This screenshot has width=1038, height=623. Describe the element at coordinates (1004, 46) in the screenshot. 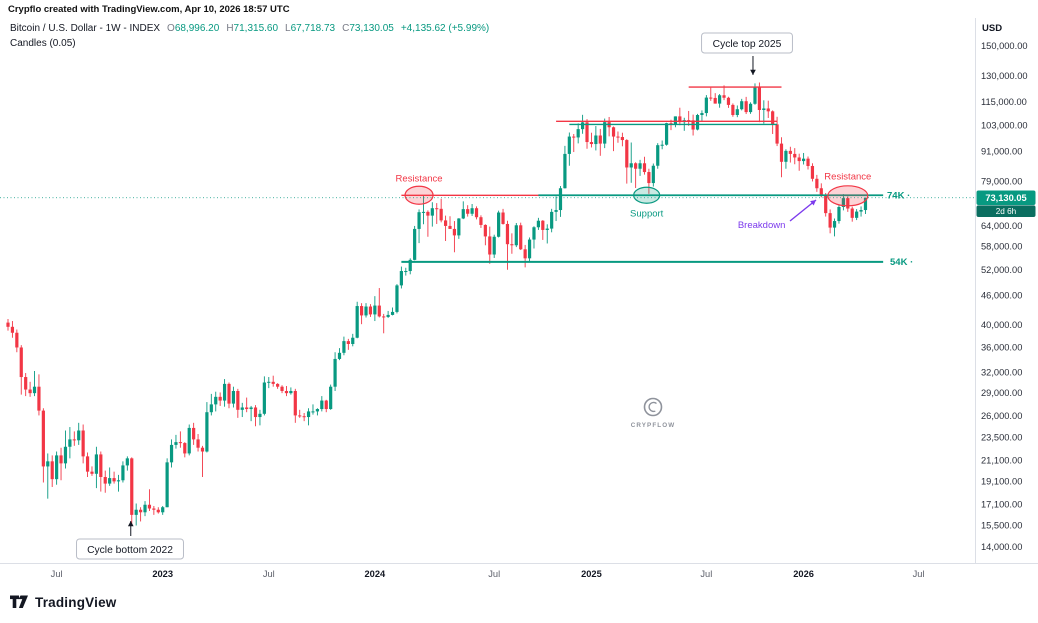

I see `svg-text: 150,000.00` at that location.